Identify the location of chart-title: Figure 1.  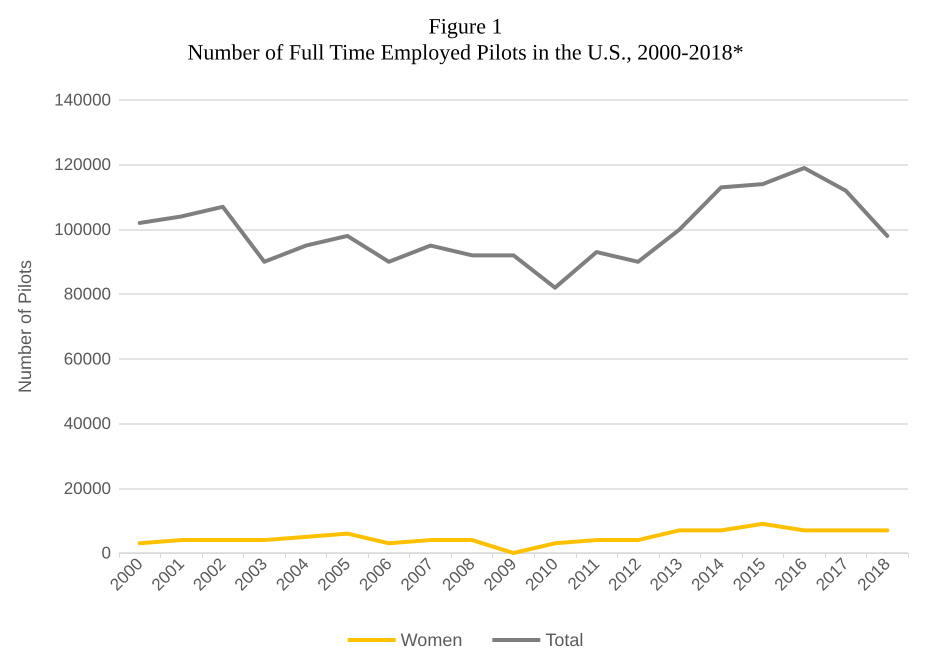
(465, 26).